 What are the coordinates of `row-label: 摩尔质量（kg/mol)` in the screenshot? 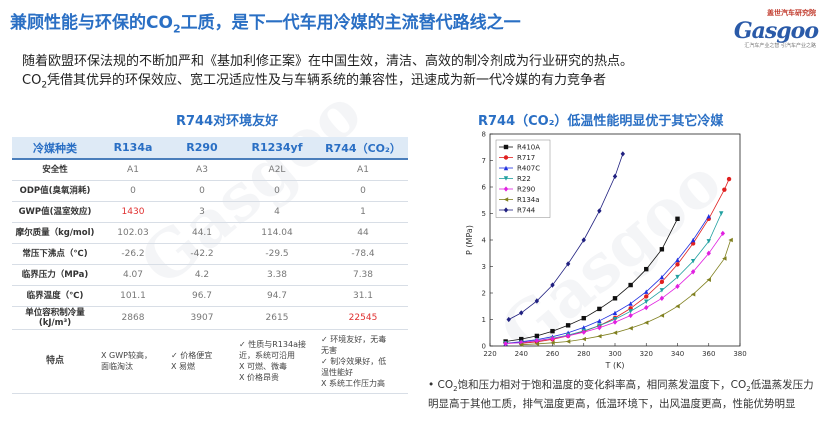 It's located at (55, 233).